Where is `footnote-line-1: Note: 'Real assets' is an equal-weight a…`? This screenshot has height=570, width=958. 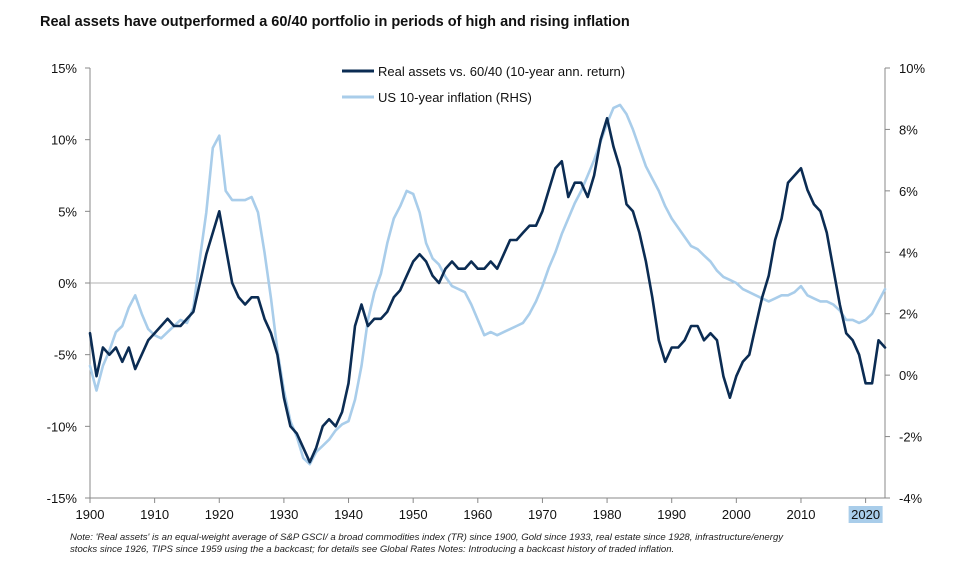
footnote-line-1: Note: 'Real assets' is an equal-weight a… is located at coordinates (427, 537).